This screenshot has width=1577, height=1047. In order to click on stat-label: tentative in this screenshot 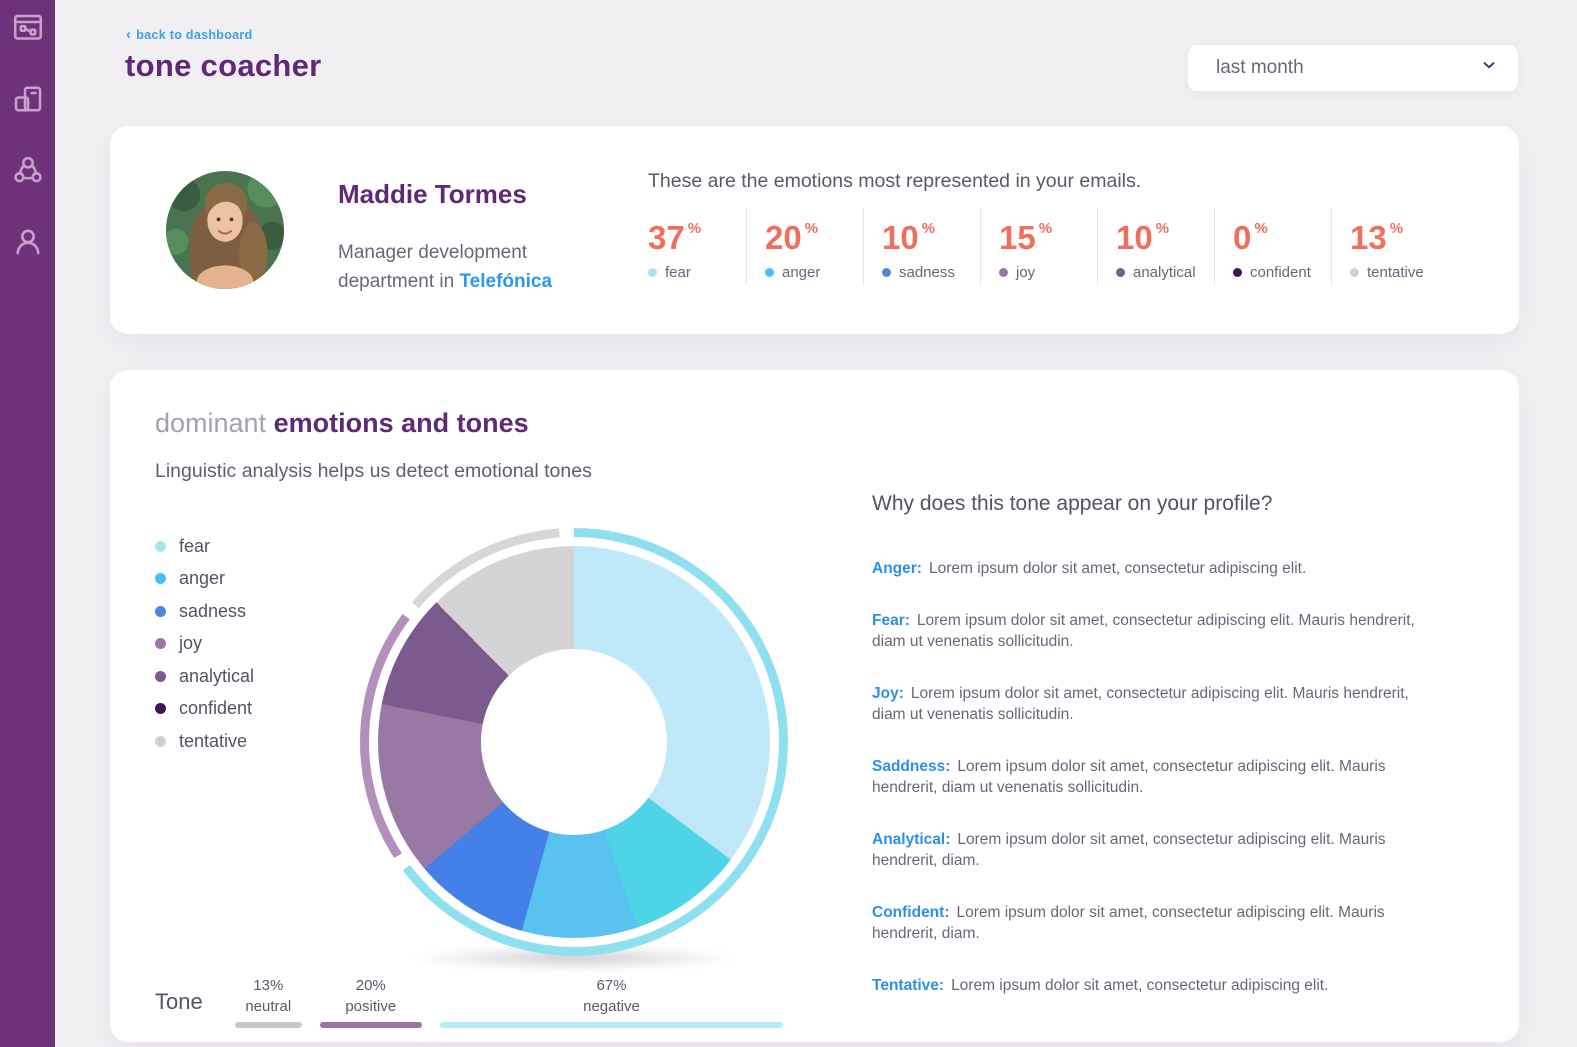, I will do `click(1395, 272)`.